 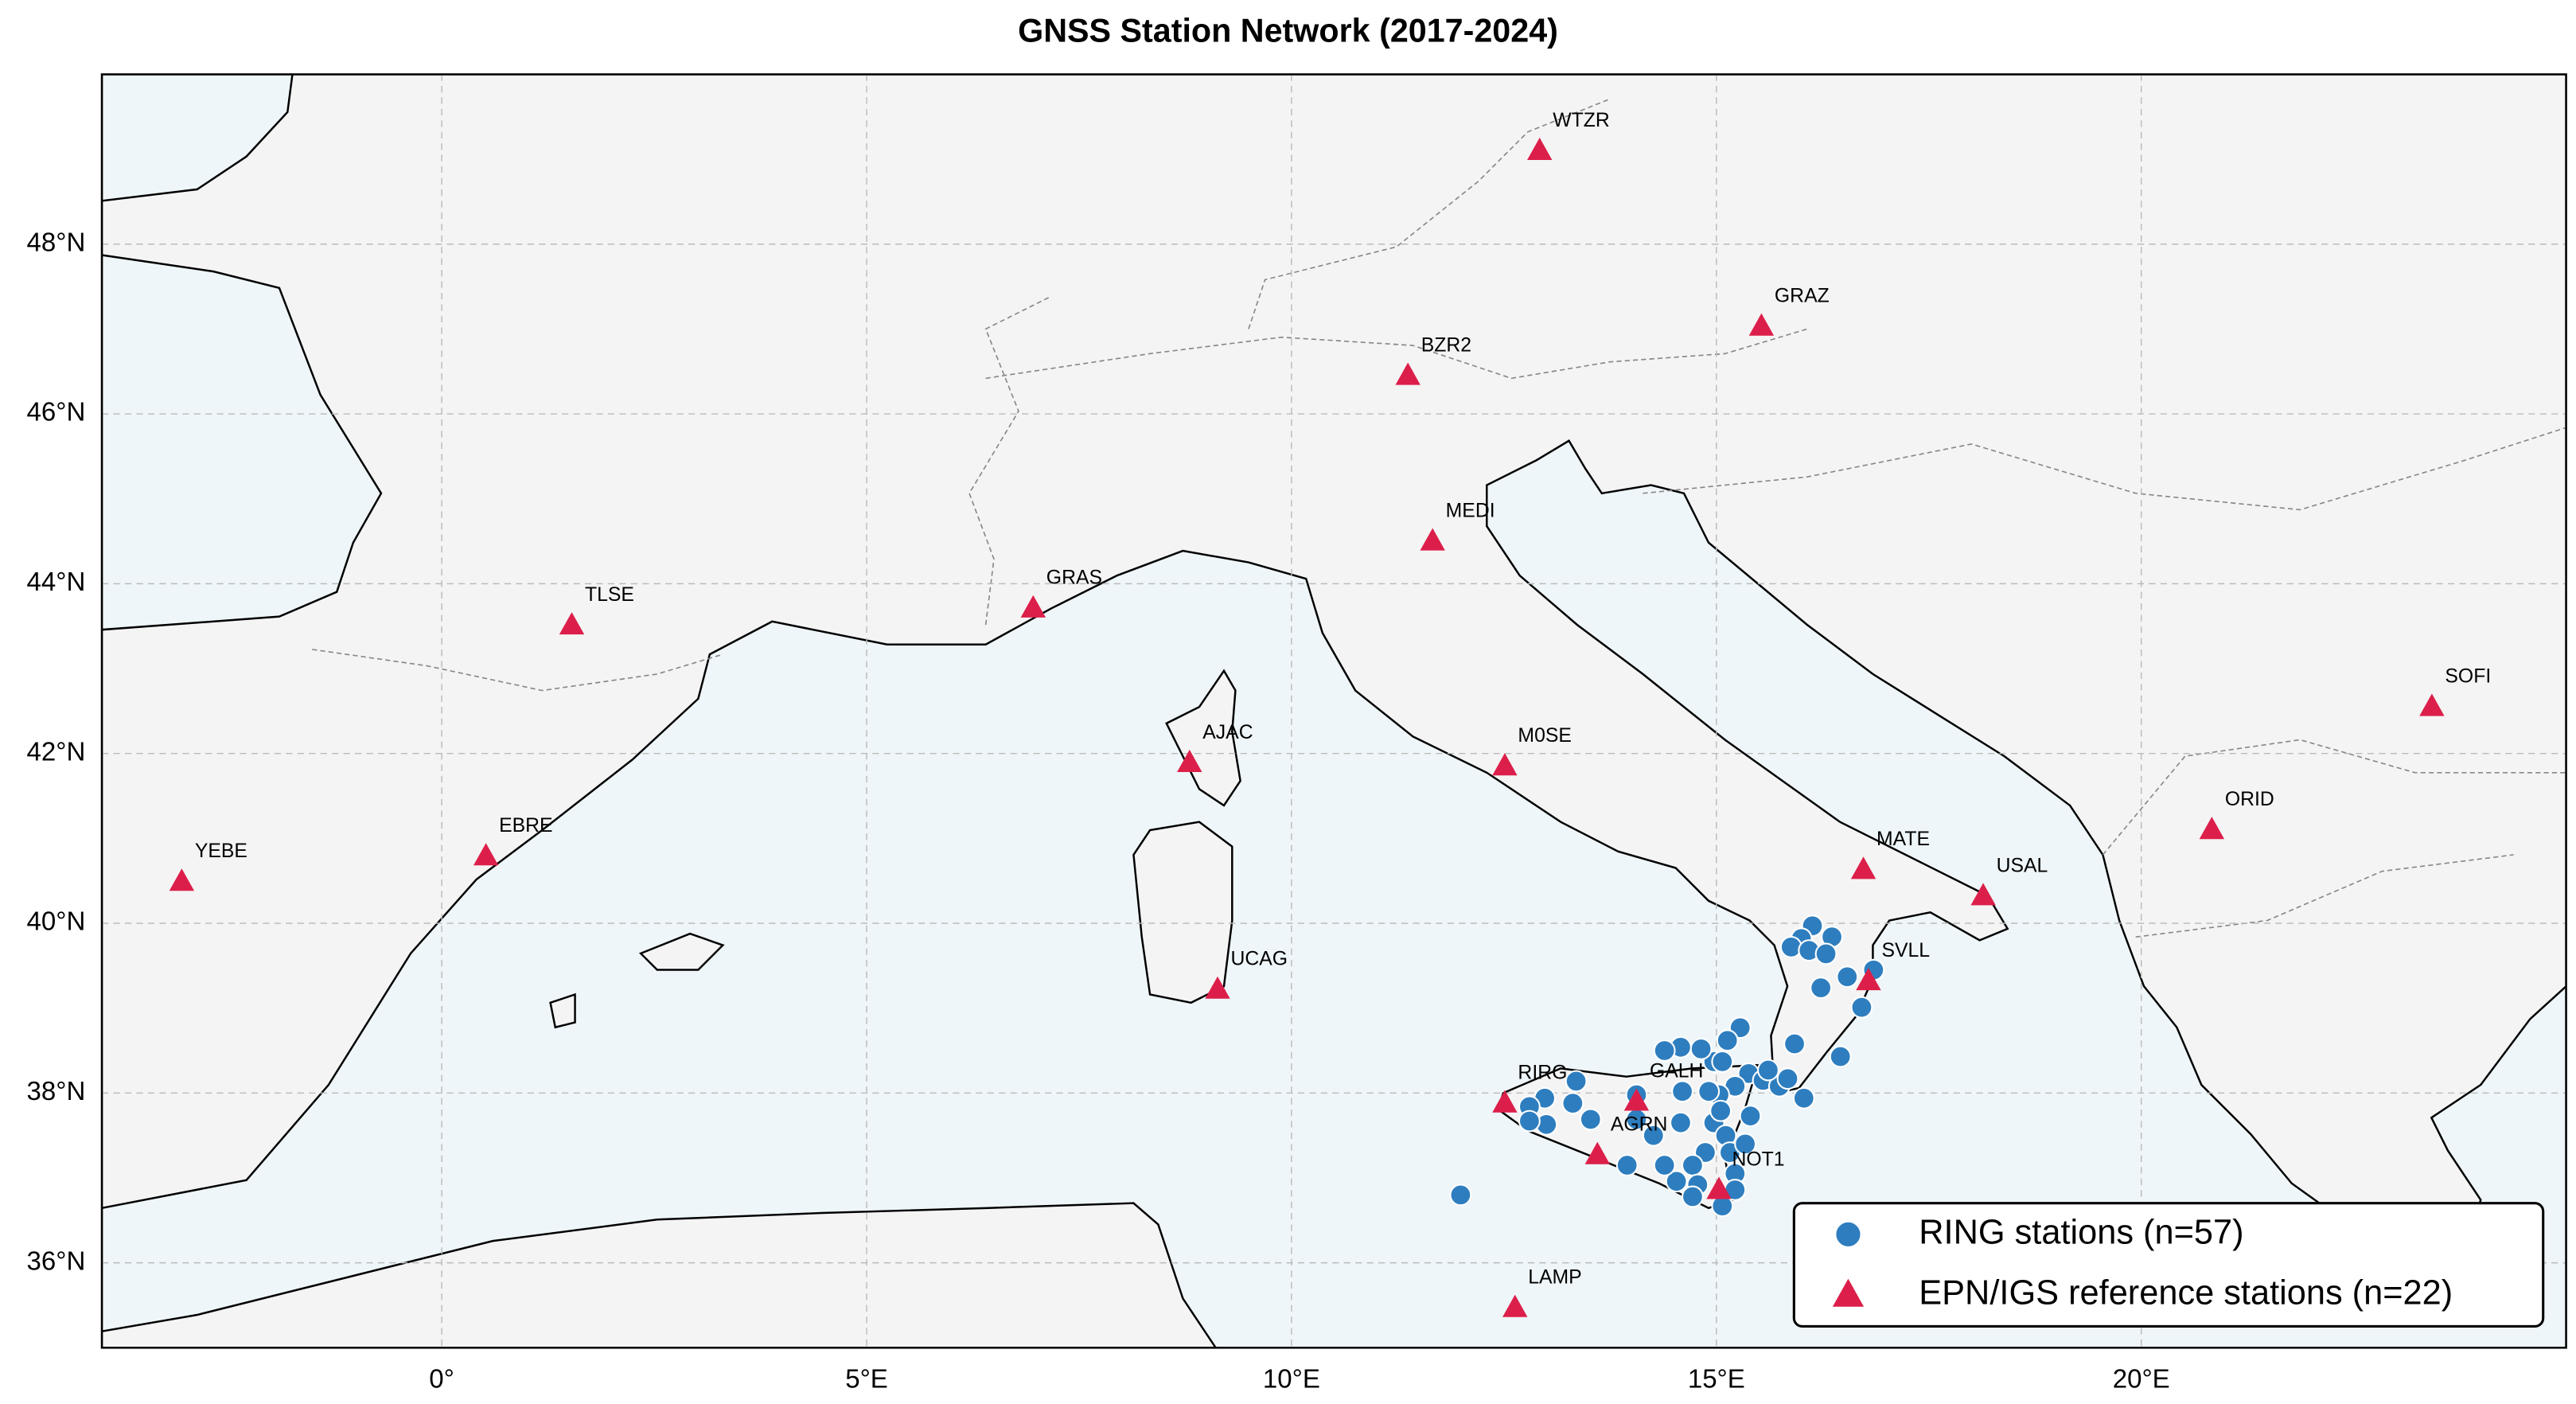 I want to click on x-tick-label: 0°, so click(x=442, y=1378).